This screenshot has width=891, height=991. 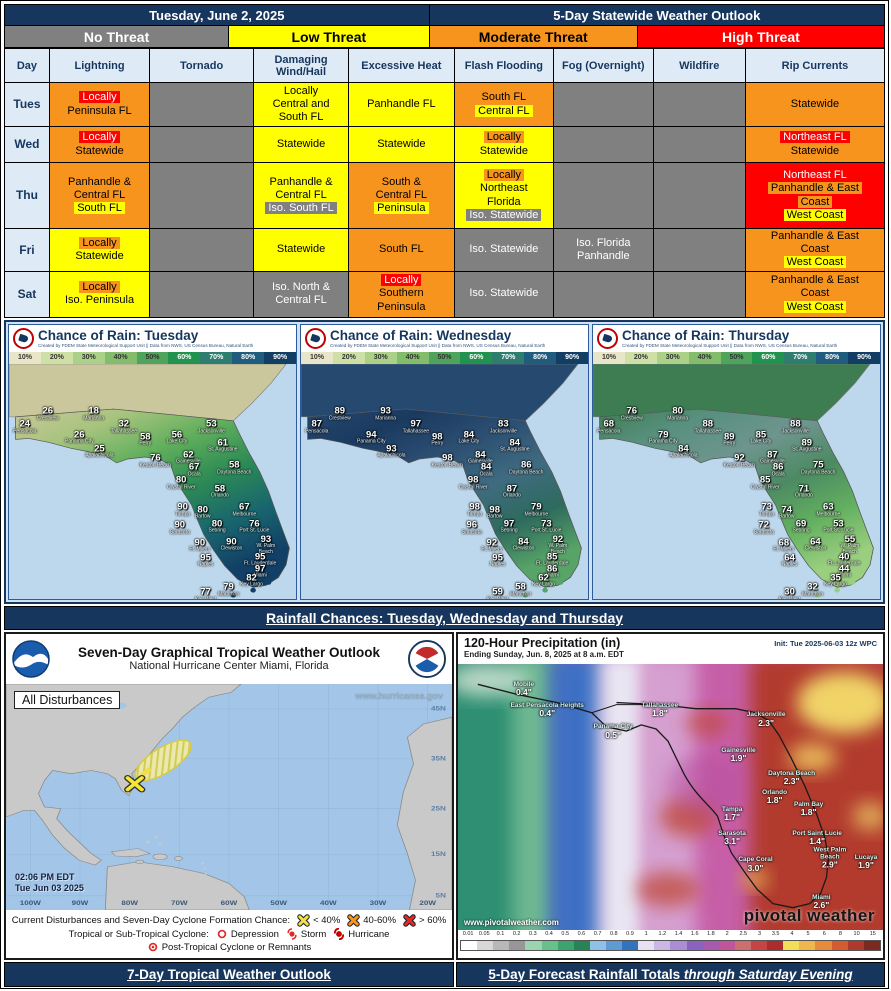 What do you see at coordinates (99, 110) in the screenshot?
I see `threat-text: Peninsula FL` at bounding box center [99, 110].